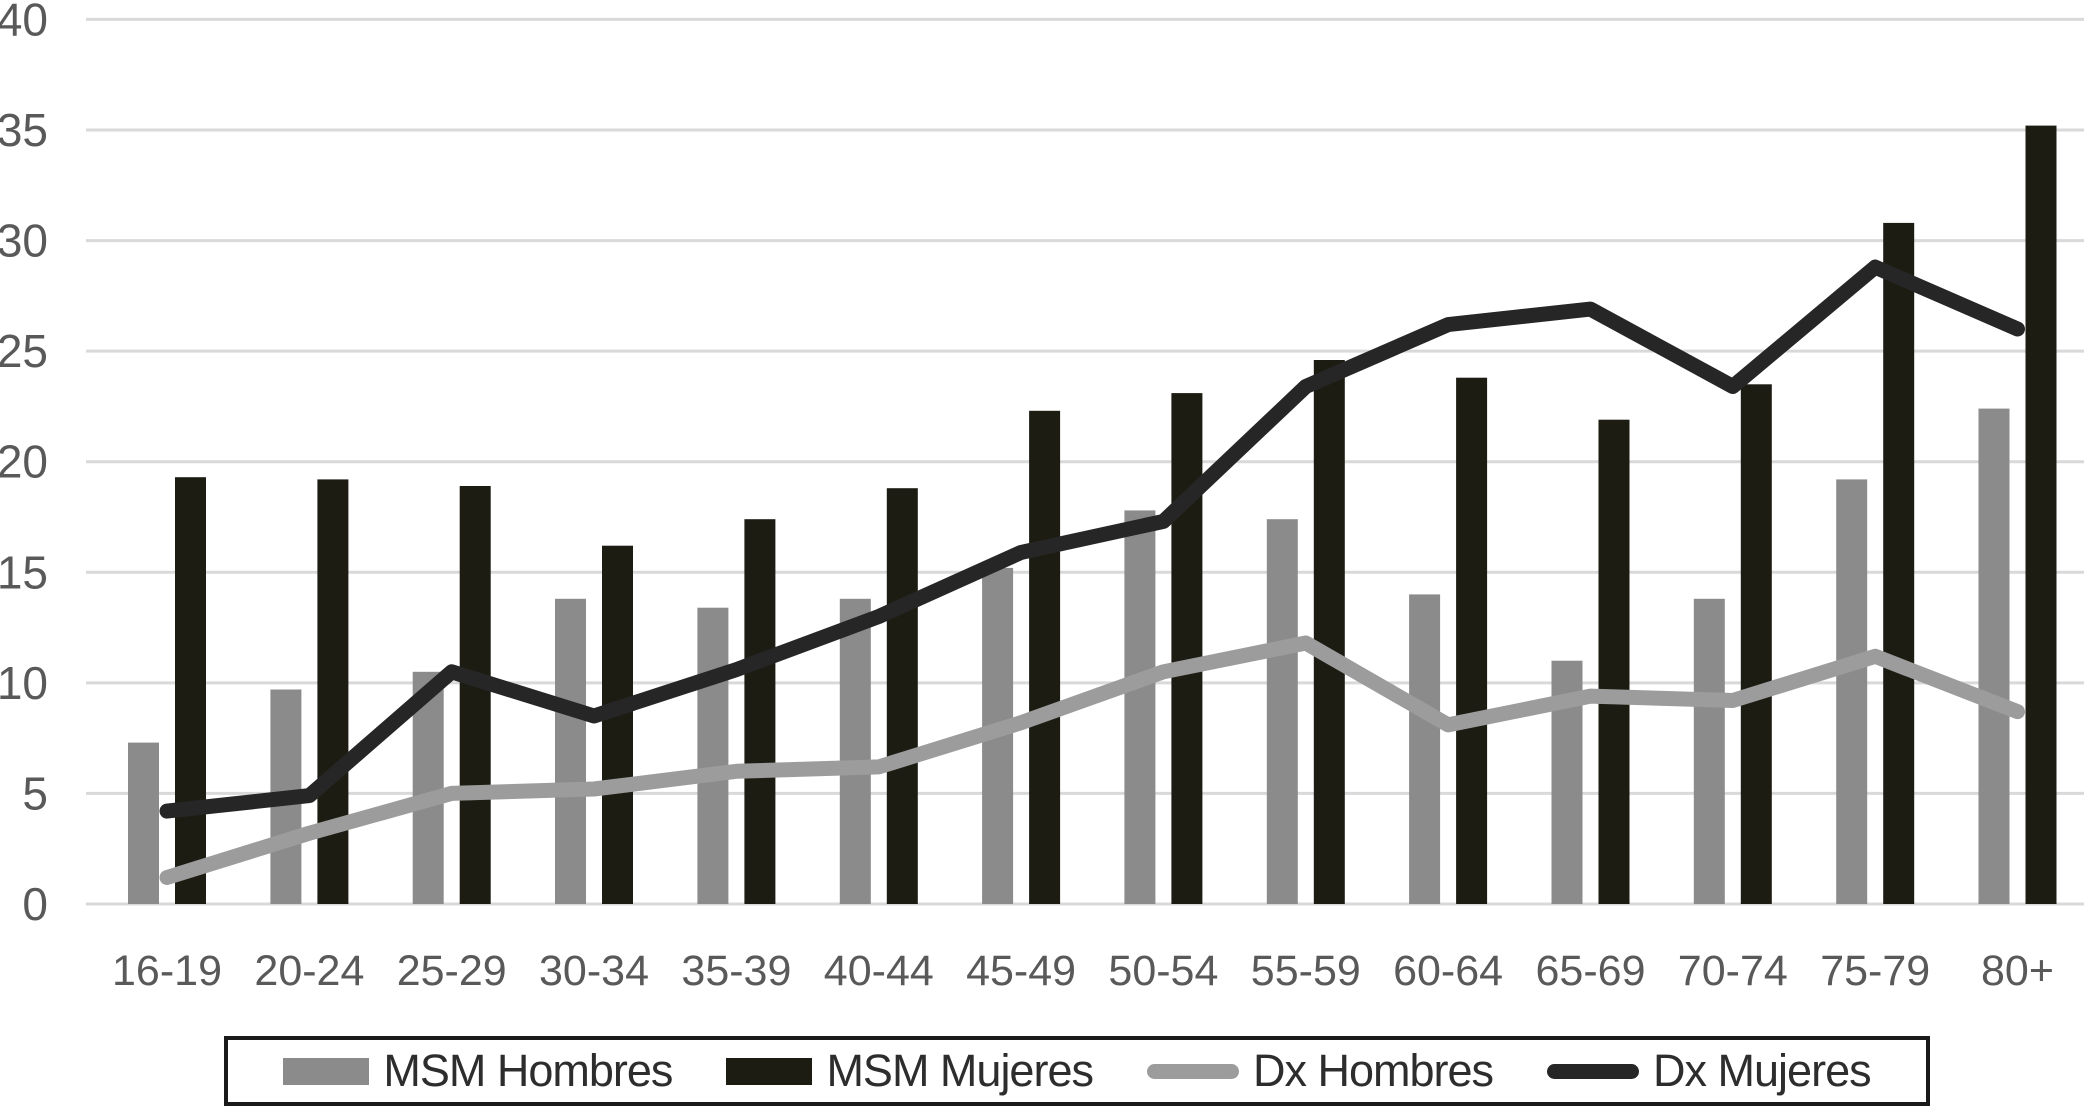  What do you see at coordinates (24, 130) in the screenshot?
I see `y-tick-label: 35` at bounding box center [24, 130].